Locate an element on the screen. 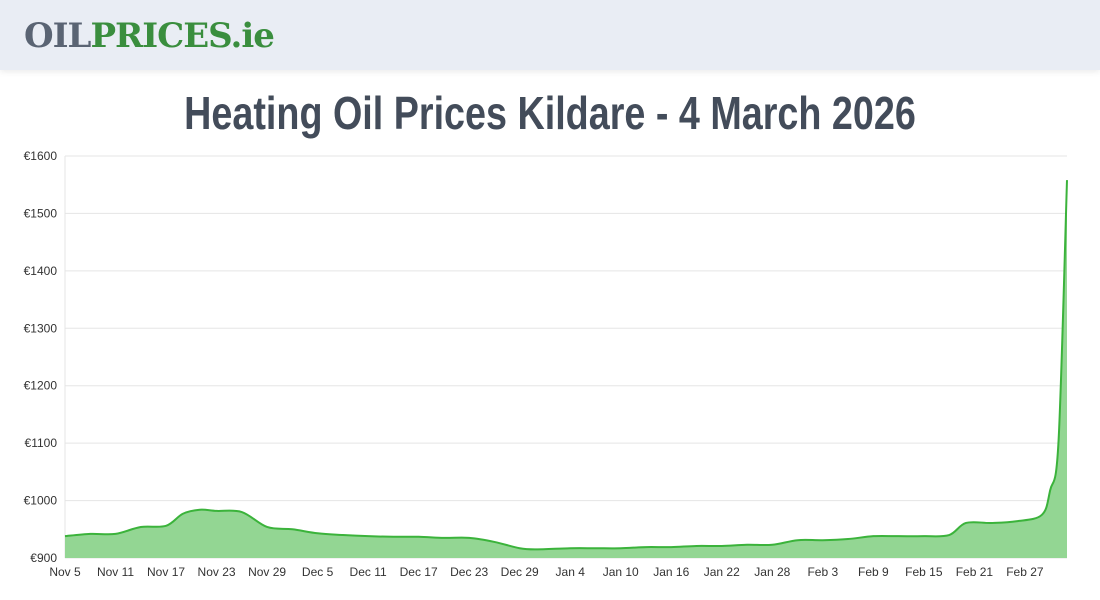  x-tick-label: Dec 23 is located at coordinates (469, 572).